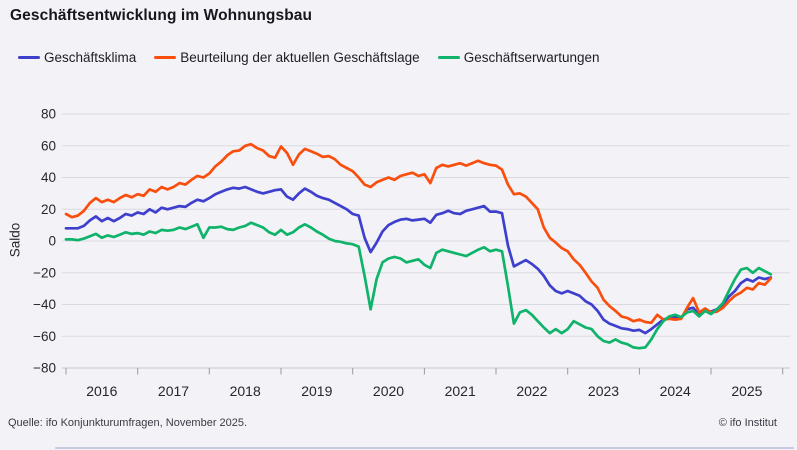  Describe the element at coordinates (44, 272) in the screenshot. I see `y-tick-label: −20` at that location.